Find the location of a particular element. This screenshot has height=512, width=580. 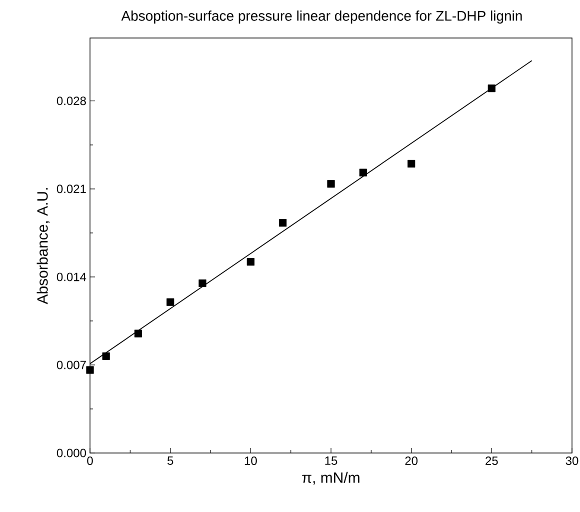

y-axis-title: Absorbance, A.U. is located at coordinates (43, 246).